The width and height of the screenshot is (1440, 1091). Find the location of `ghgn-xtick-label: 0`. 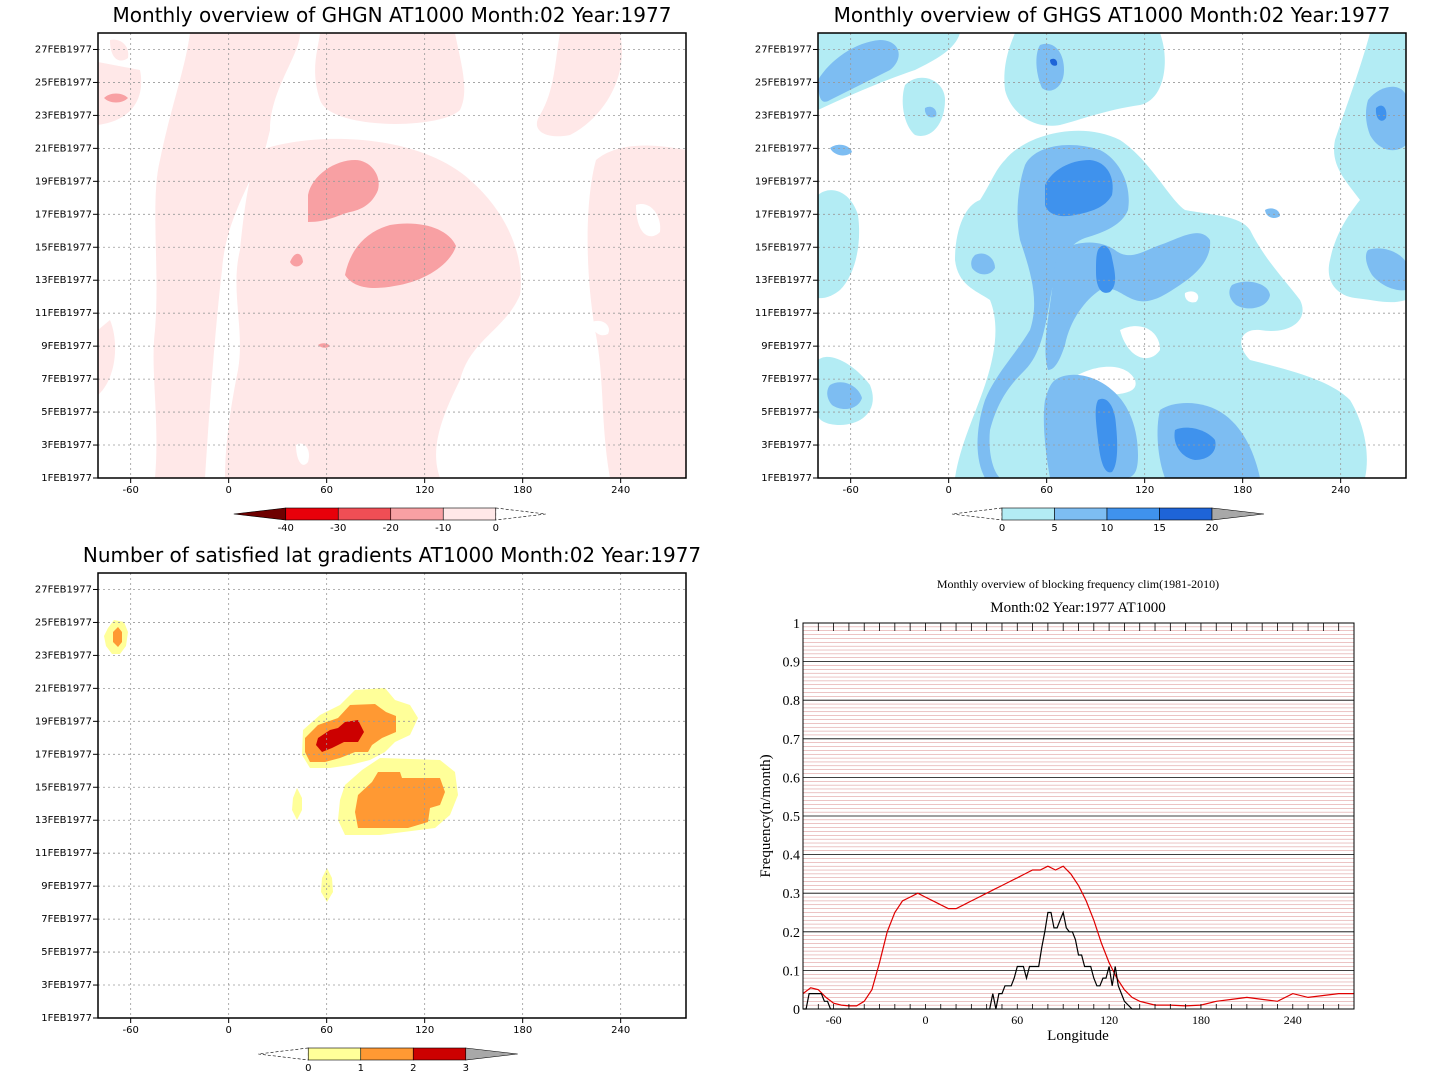

ghgn-xtick-label: 0 is located at coordinates (228, 490).